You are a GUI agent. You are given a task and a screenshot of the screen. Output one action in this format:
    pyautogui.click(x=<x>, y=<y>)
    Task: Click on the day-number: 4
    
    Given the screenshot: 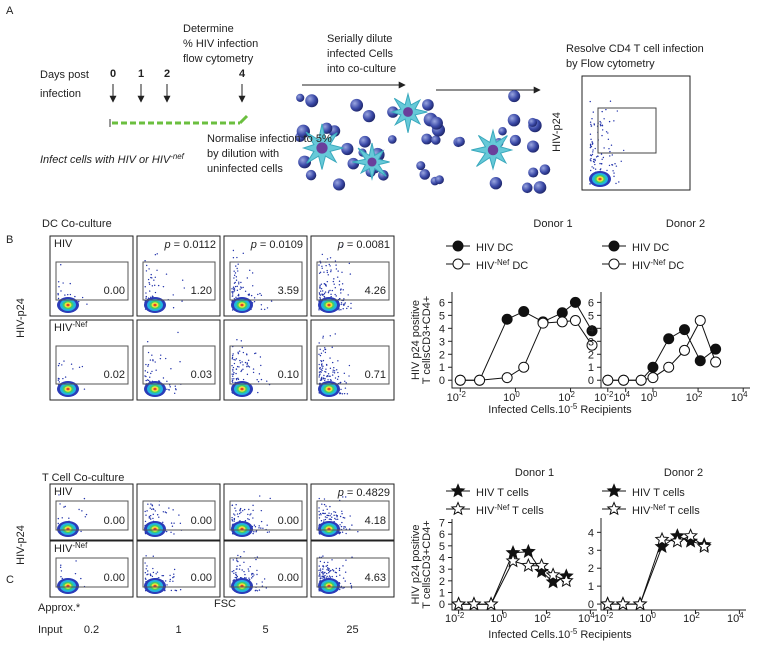 What is the action you would take?
    pyautogui.click(x=242, y=74)
    